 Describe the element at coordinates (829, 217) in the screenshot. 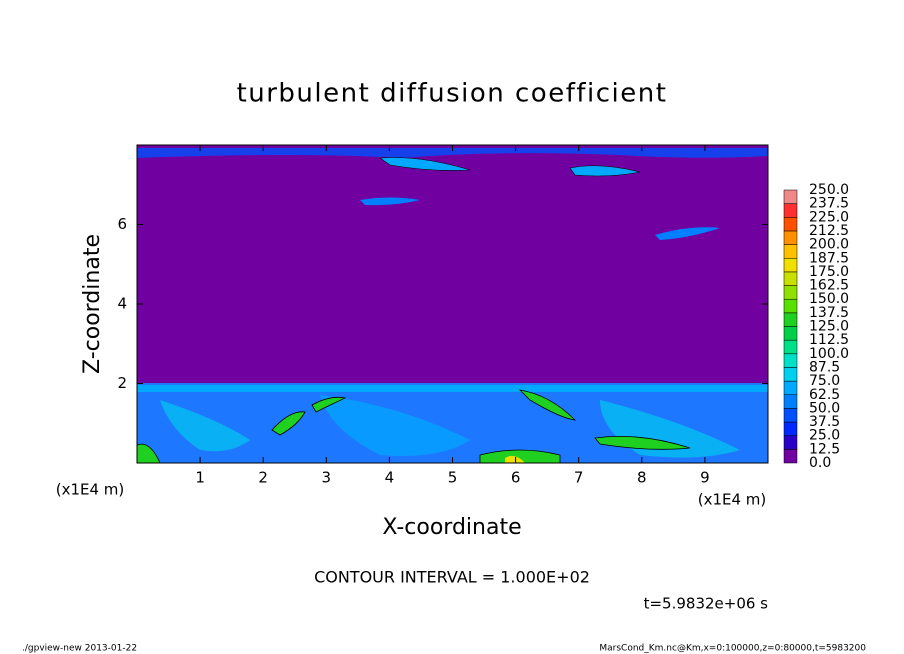

I see `colorbar-label: 225.0` at that location.